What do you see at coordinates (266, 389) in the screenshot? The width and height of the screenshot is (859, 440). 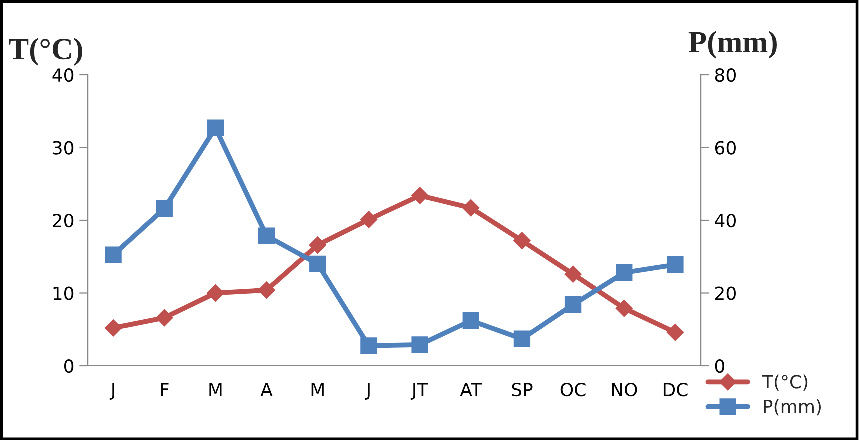 I see `x-tick-label: A` at bounding box center [266, 389].